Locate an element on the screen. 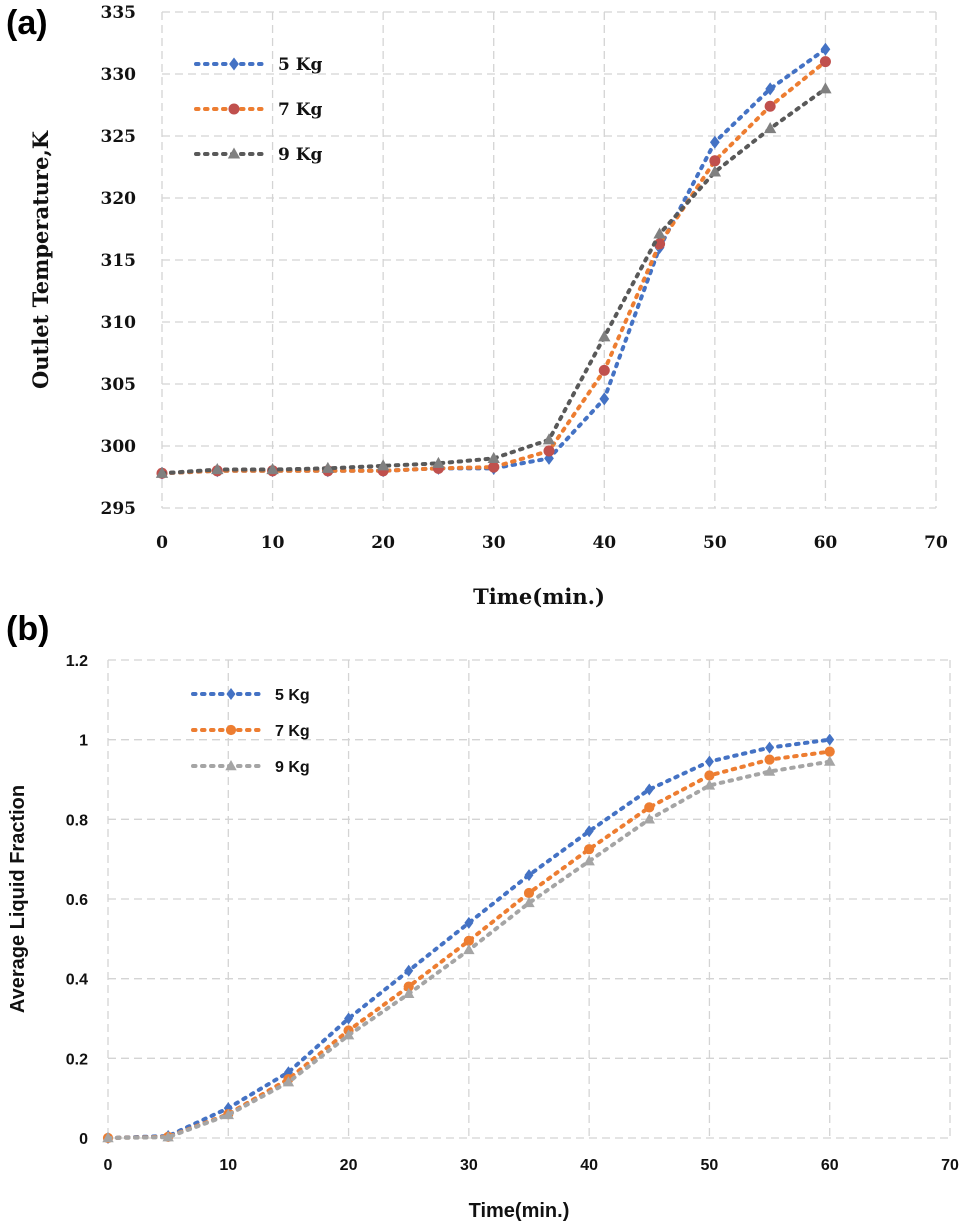 The image size is (965, 1229). panel-label-b: (b) is located at coordinates (27, 629).